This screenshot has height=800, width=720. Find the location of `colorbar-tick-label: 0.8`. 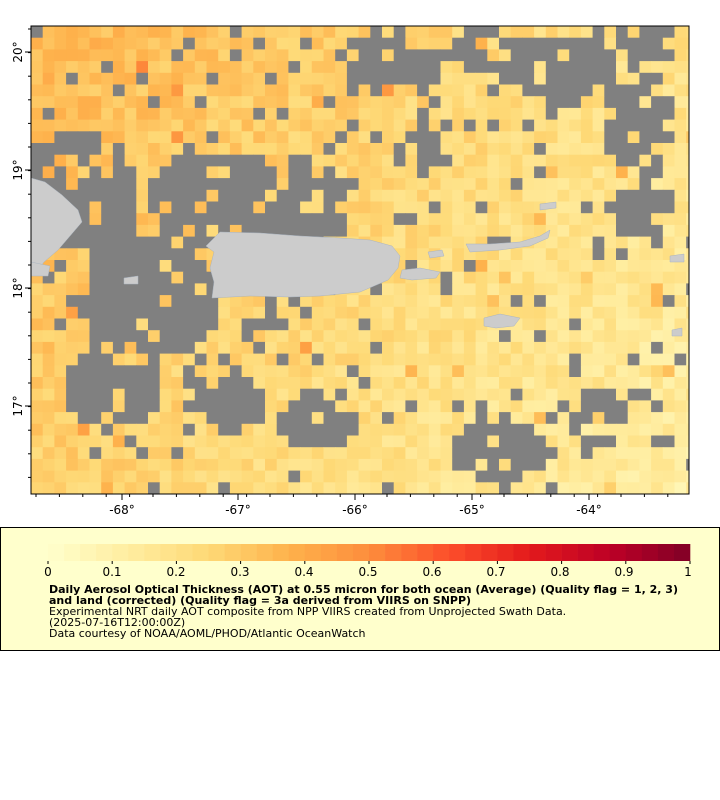

colorbar-tick-label: 0.8 is located at coordinates (559, 572).